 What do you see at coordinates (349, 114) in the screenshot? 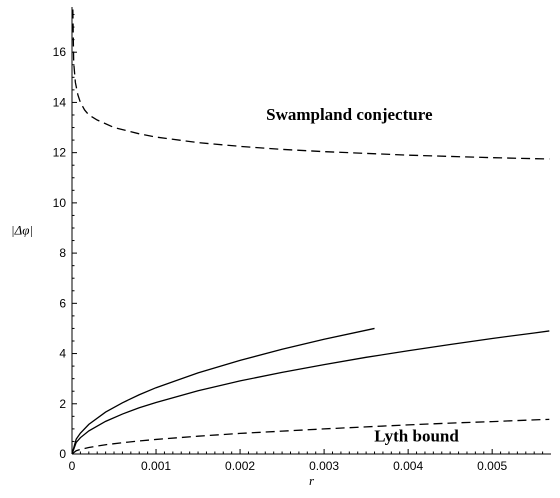
I see `annotation-1: Swampland conjecture` at bounding box center [349, 114].